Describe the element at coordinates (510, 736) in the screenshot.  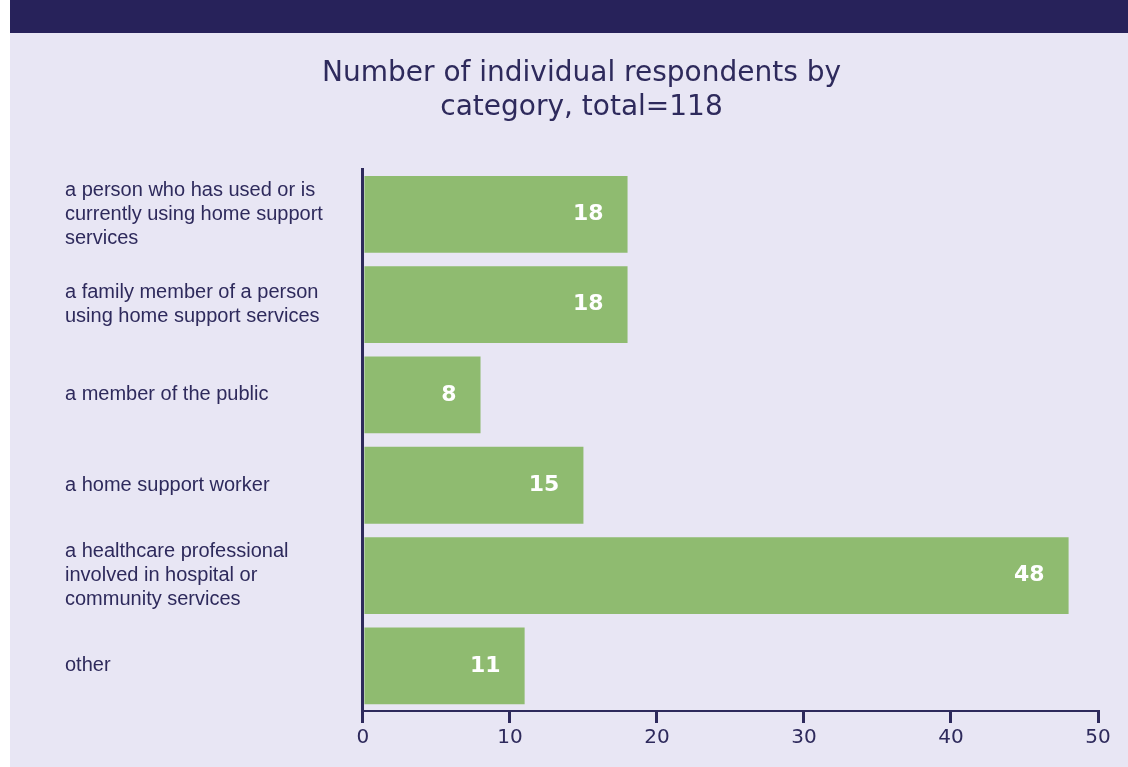
I see `x-tick-label: 10` at that location.